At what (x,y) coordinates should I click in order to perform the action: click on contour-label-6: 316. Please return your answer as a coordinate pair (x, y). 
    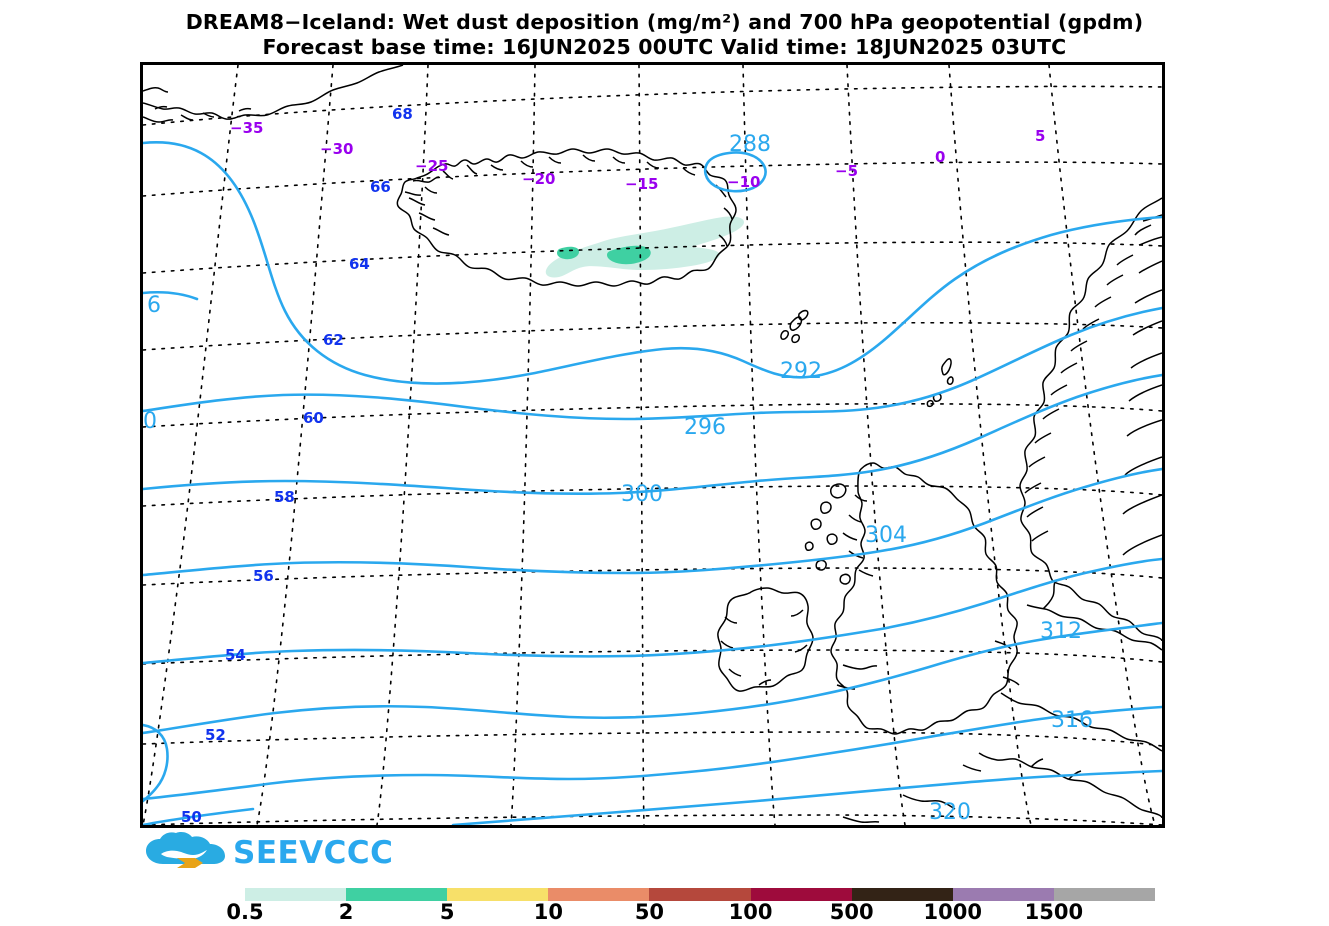
    Looking at the image, I should click on (1072, 720).